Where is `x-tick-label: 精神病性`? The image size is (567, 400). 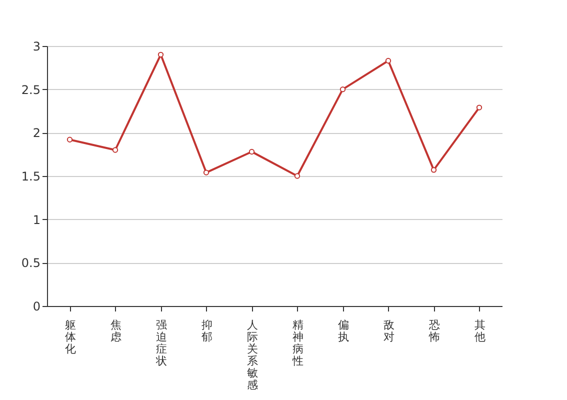 x-tick-label: 精神病性 is located at coordinates (297, 343).